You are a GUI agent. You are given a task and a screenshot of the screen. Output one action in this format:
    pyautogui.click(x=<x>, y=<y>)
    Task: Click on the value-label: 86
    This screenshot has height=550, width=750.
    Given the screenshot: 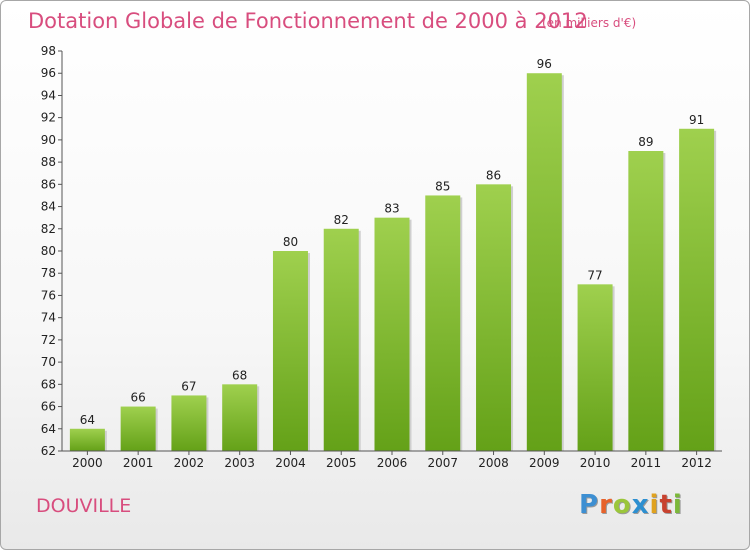 What is the action you would take?
    pyautogui.click(x=493, y=175)
    